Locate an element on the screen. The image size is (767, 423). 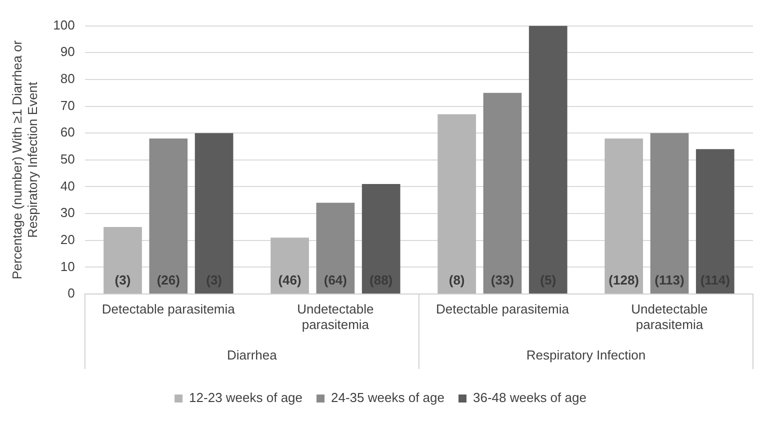
annotation: (33) is located at coordinates (502, 280).